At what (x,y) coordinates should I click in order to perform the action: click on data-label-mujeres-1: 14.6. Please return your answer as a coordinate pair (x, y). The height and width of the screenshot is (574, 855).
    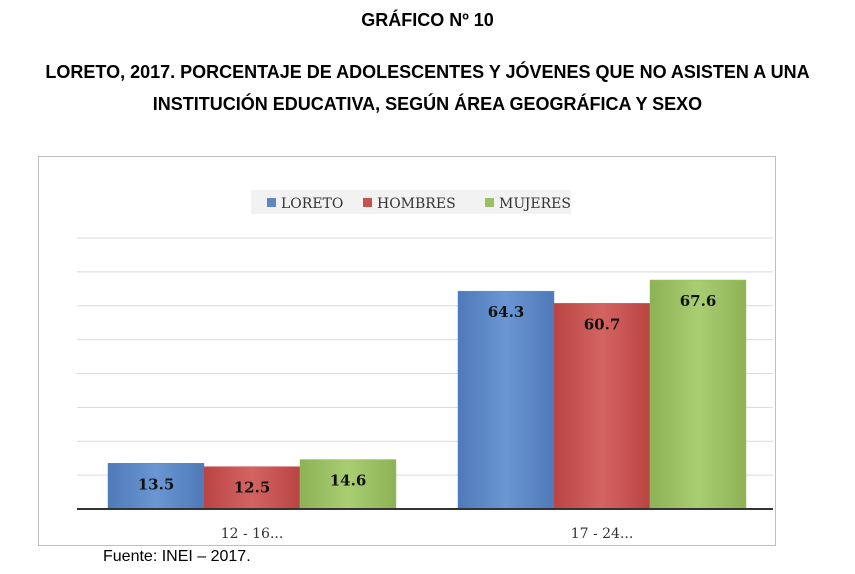
    Looking at the image, I should click on (348, 481).